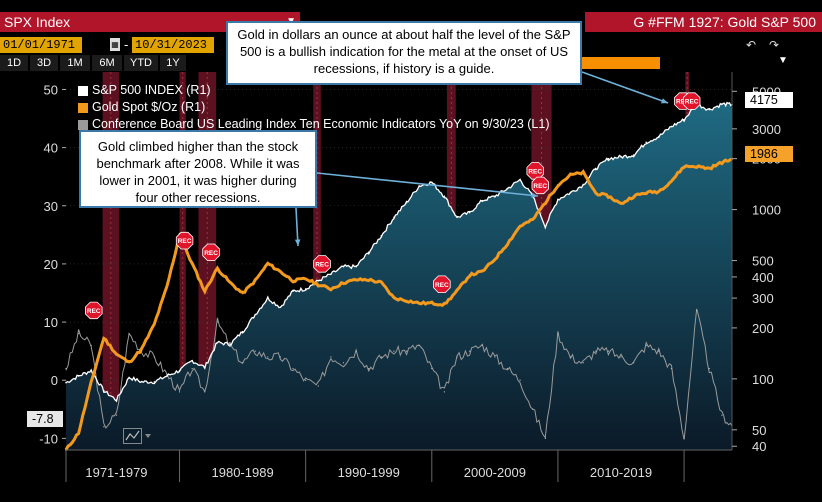 This screenshot has width=822, height=502. I want to click on start-date-input: 01/01/1971, so click(41, 45).